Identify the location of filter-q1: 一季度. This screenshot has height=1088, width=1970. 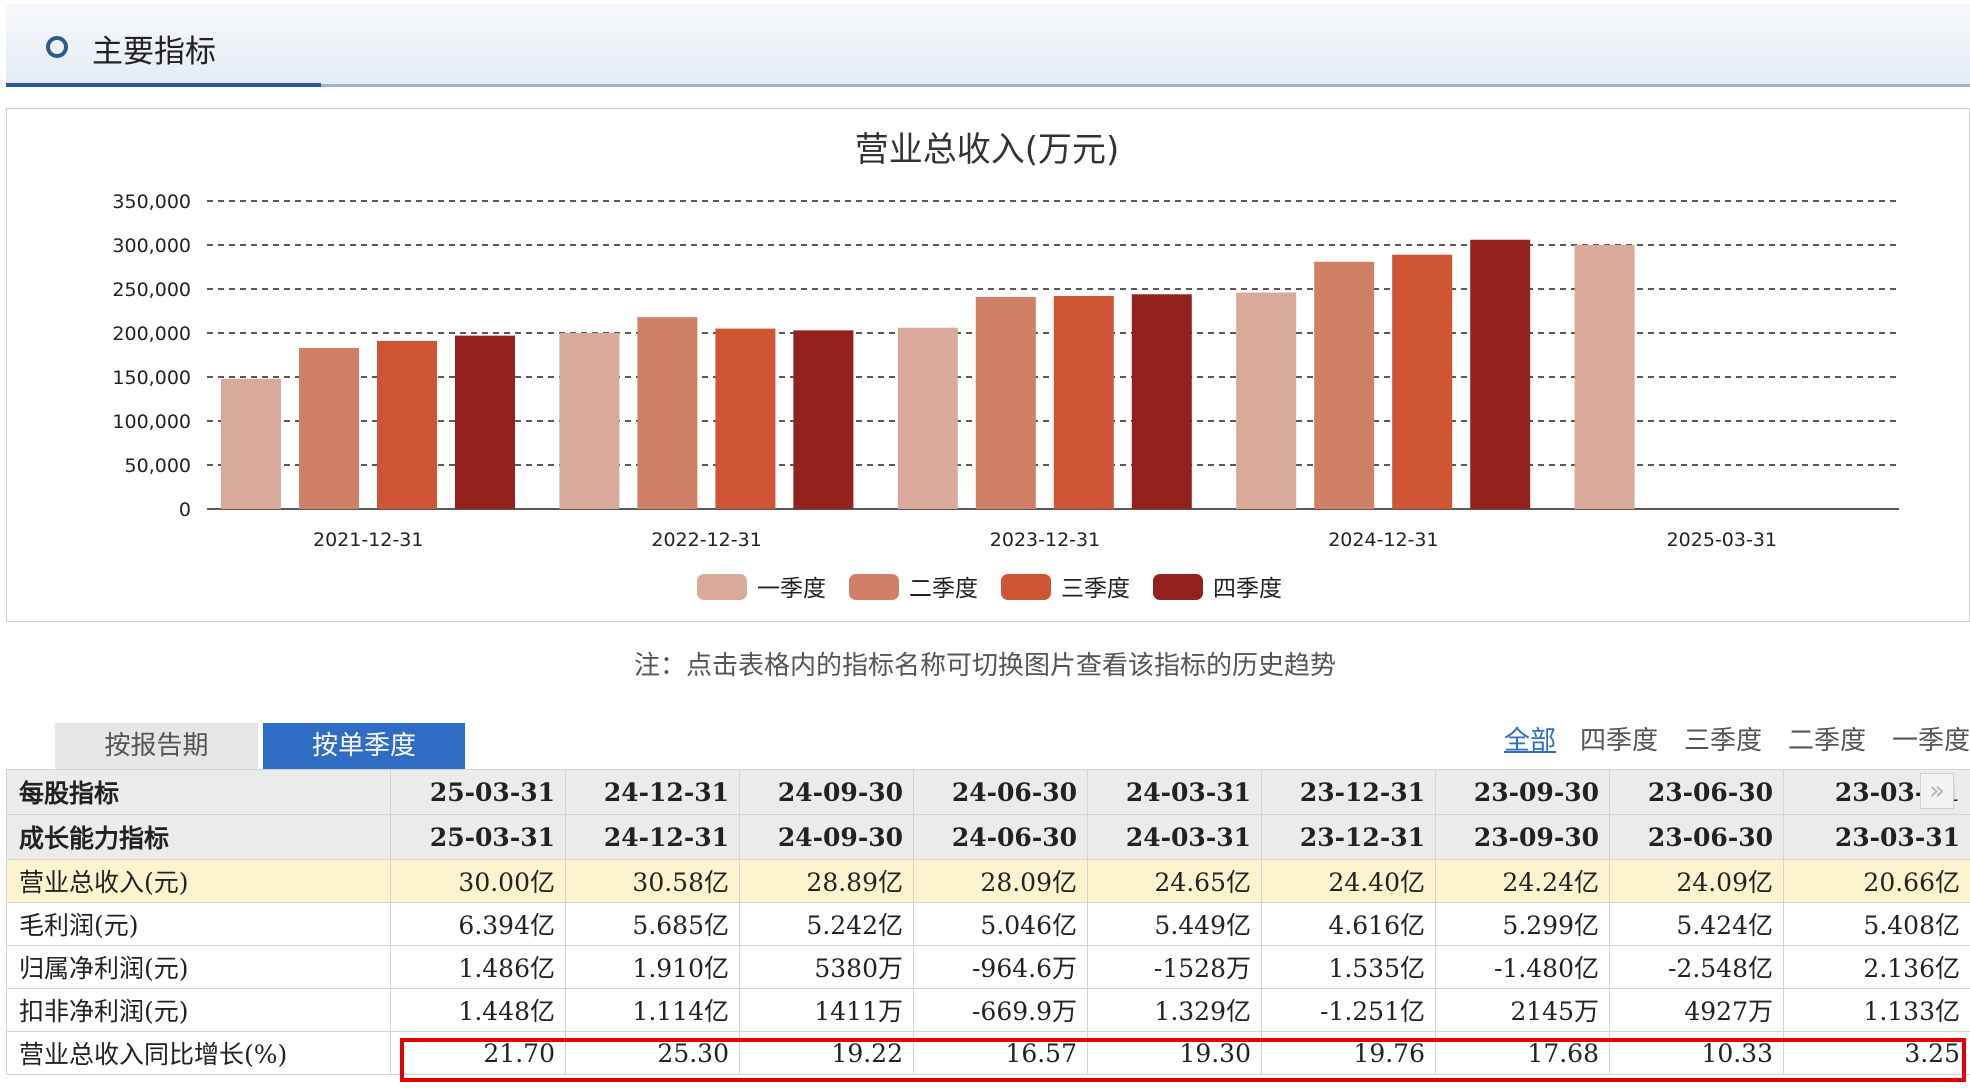
(1931, 741).